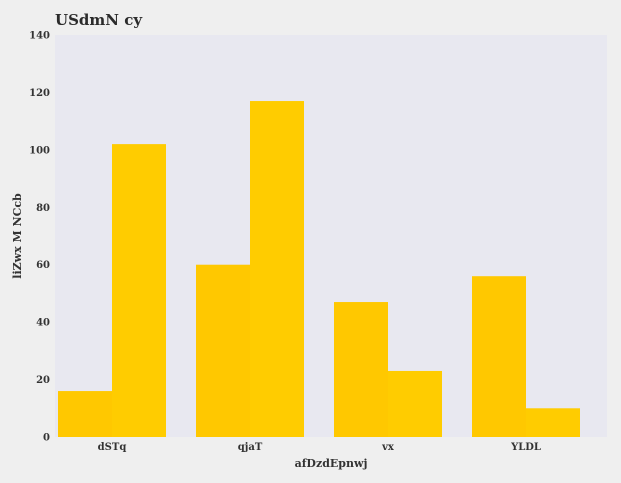  Describe the element at coordinates (139, 290) in the screenshot. I see `bar-dSTq-series2` at that location.